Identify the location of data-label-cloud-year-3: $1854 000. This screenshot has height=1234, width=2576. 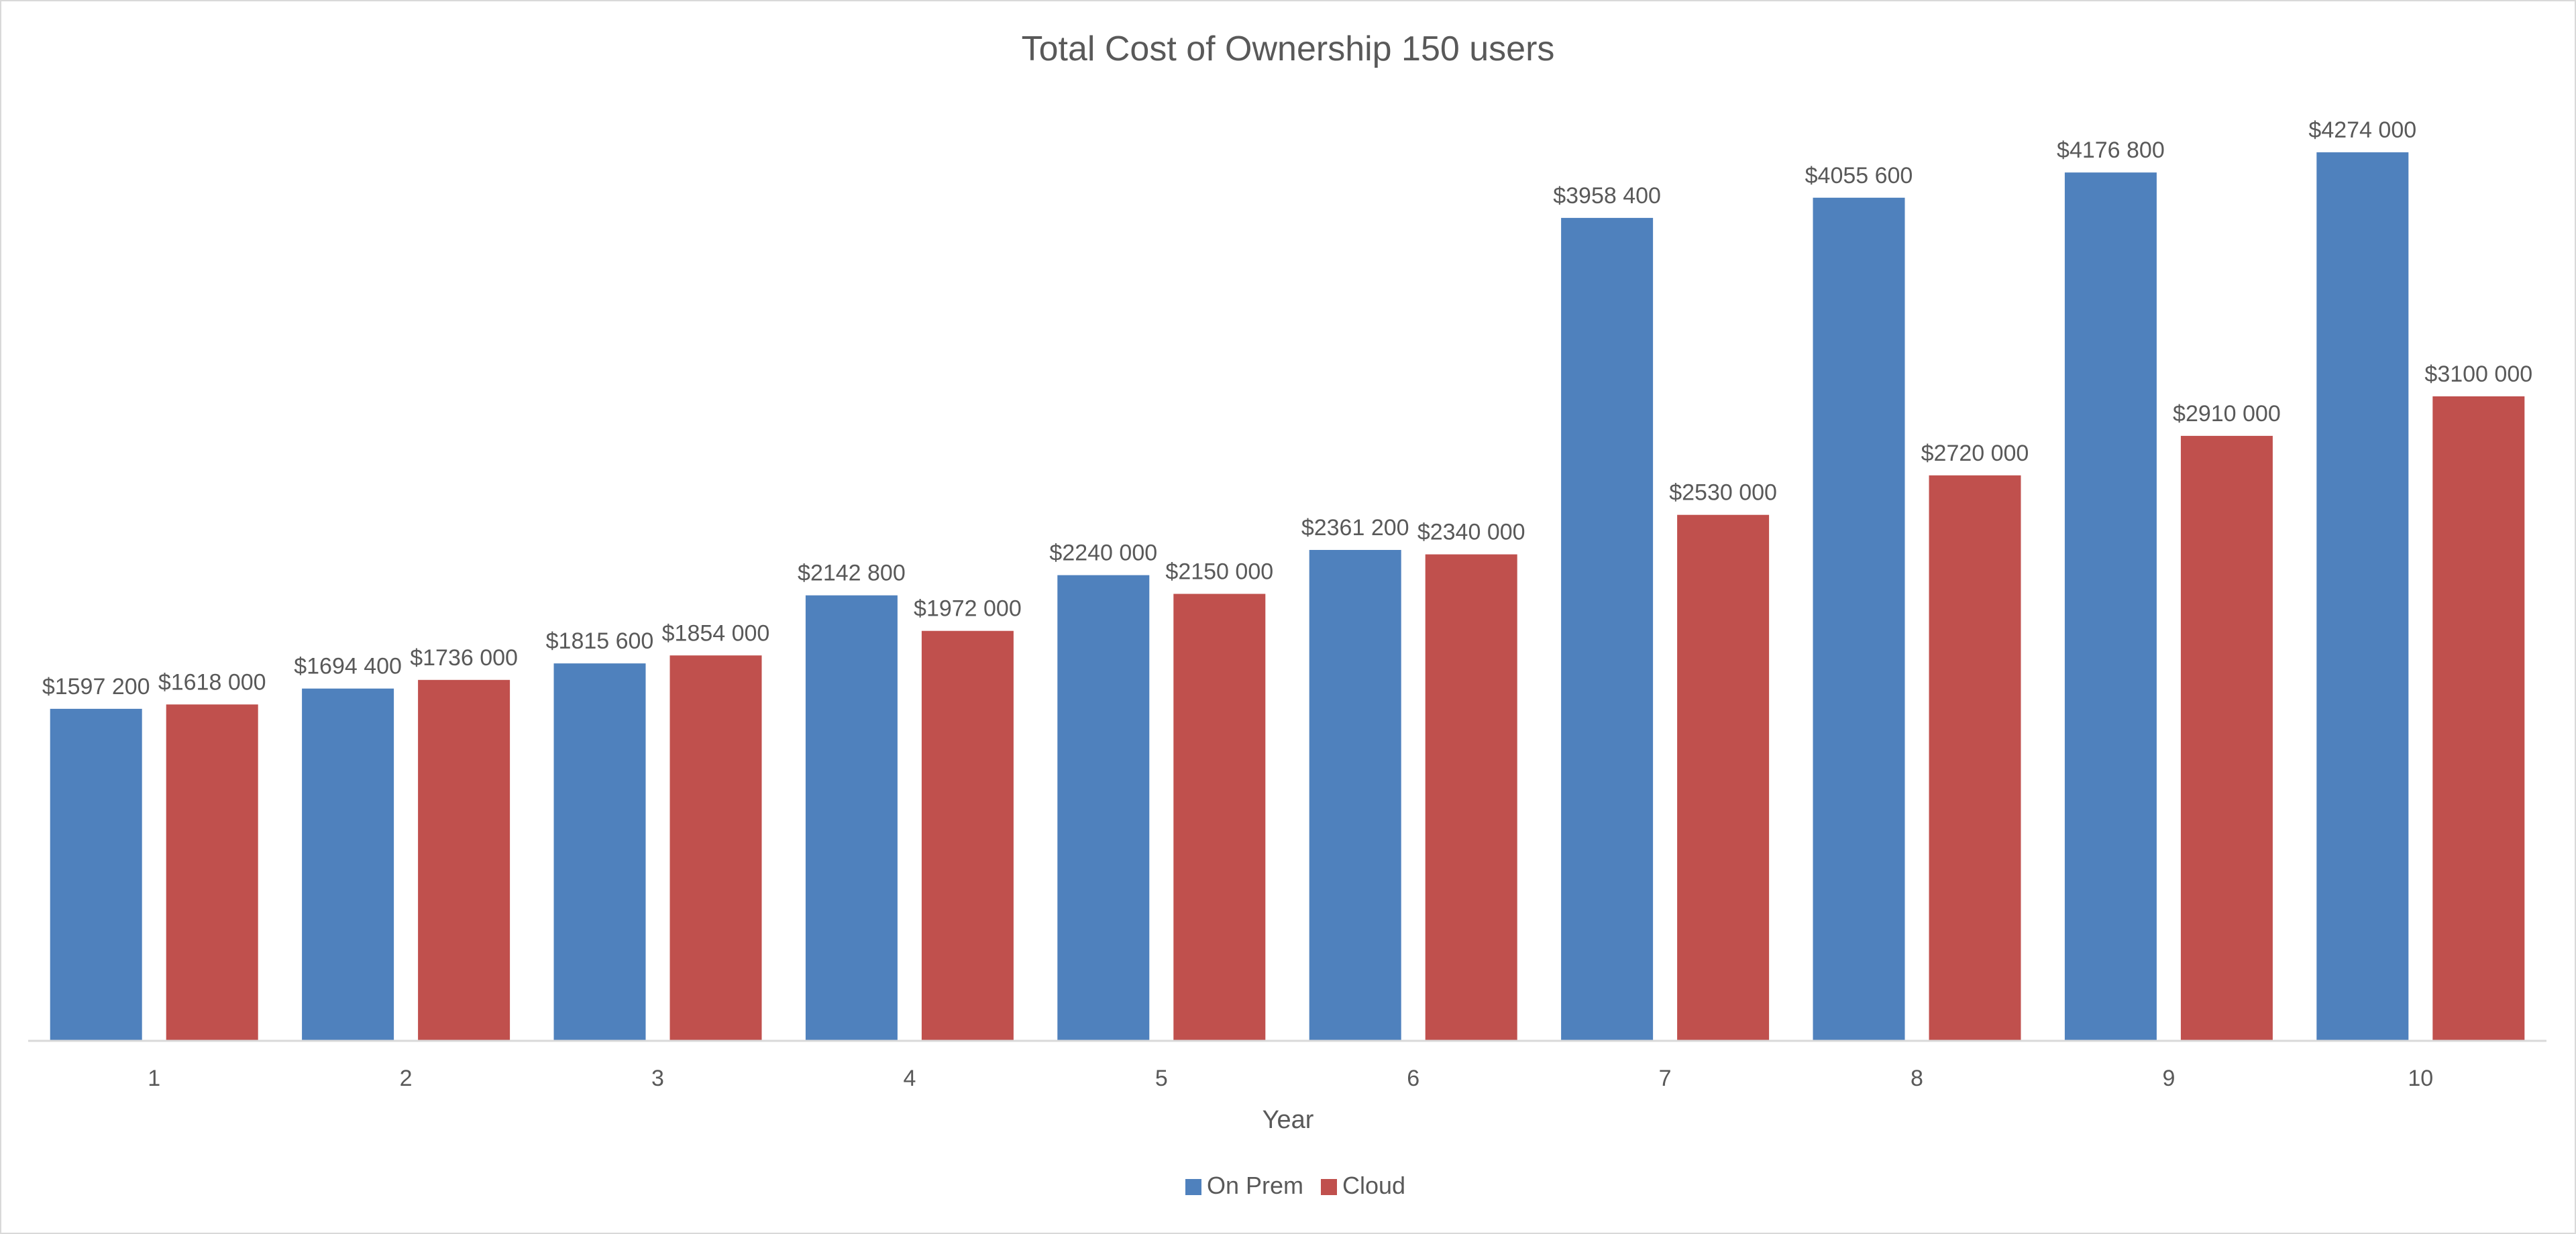
(716, 633).